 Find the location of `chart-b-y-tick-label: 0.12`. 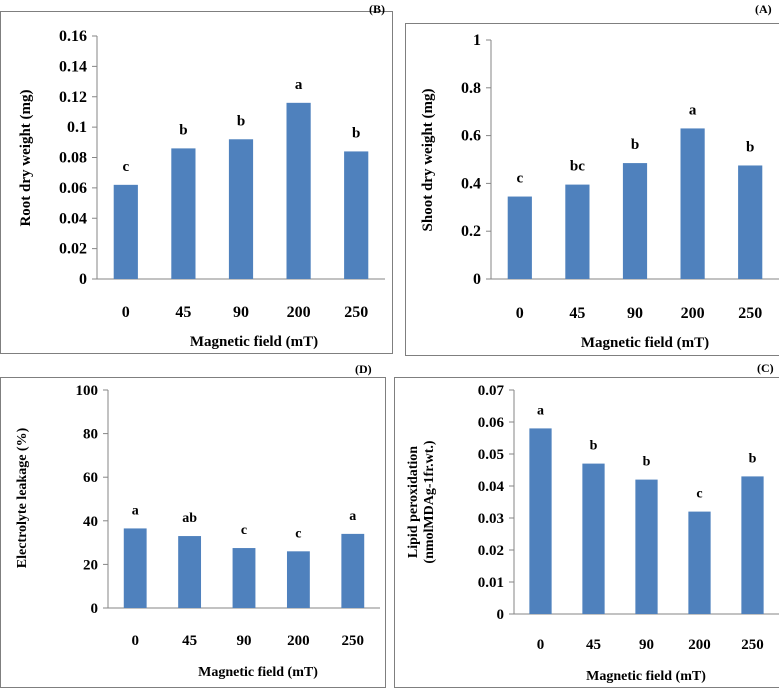

chart-b-y-tick-label: 0.12 is located at coordinates (73, 97).